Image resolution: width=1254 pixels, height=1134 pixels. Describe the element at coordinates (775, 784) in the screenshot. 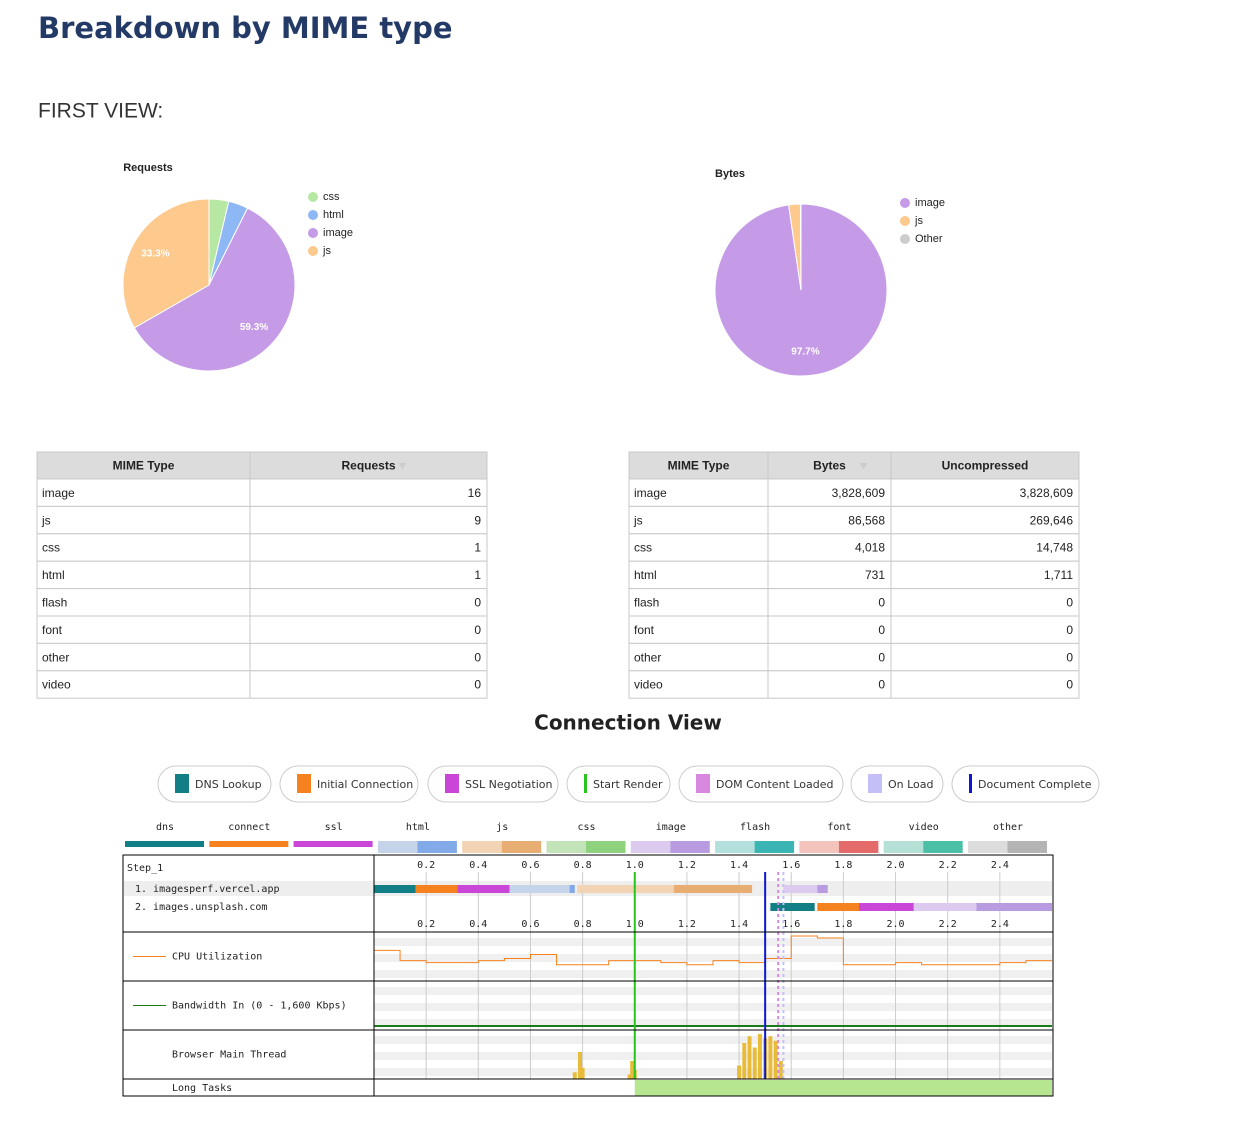

I see `legend-label: DOM Content Loaded` at that location.